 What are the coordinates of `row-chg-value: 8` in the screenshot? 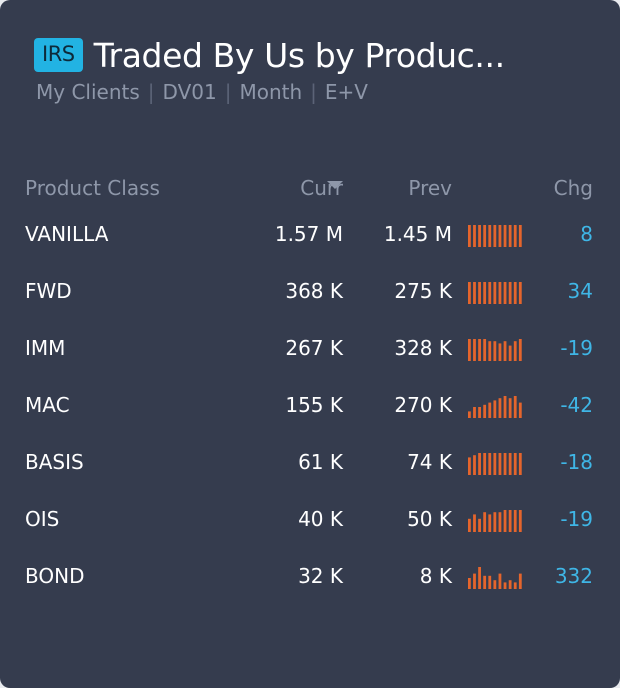 It's located at (586, 234).